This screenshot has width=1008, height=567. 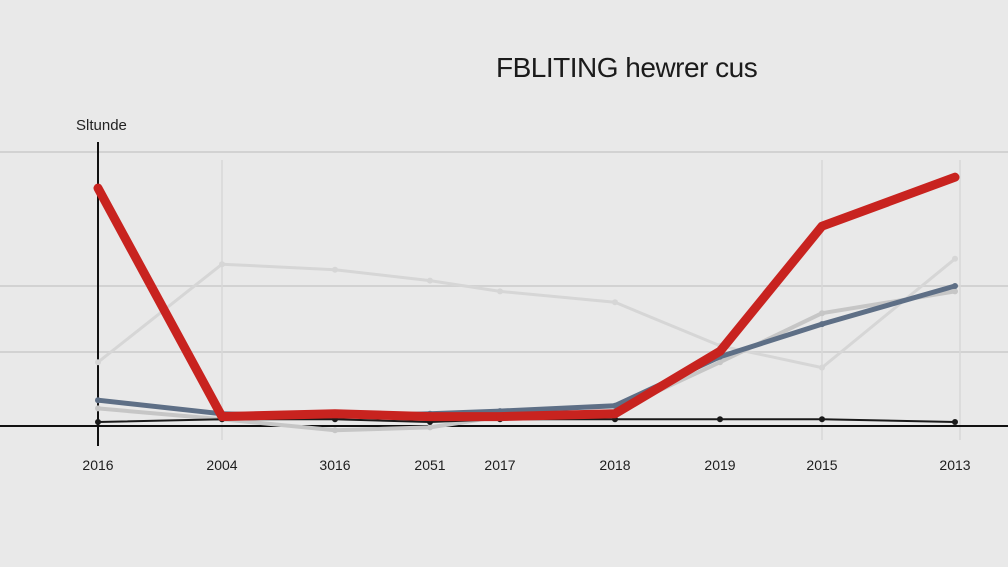 I want to click on chart-title: FBLITING hewrer cus, so click(x=627, y=67).